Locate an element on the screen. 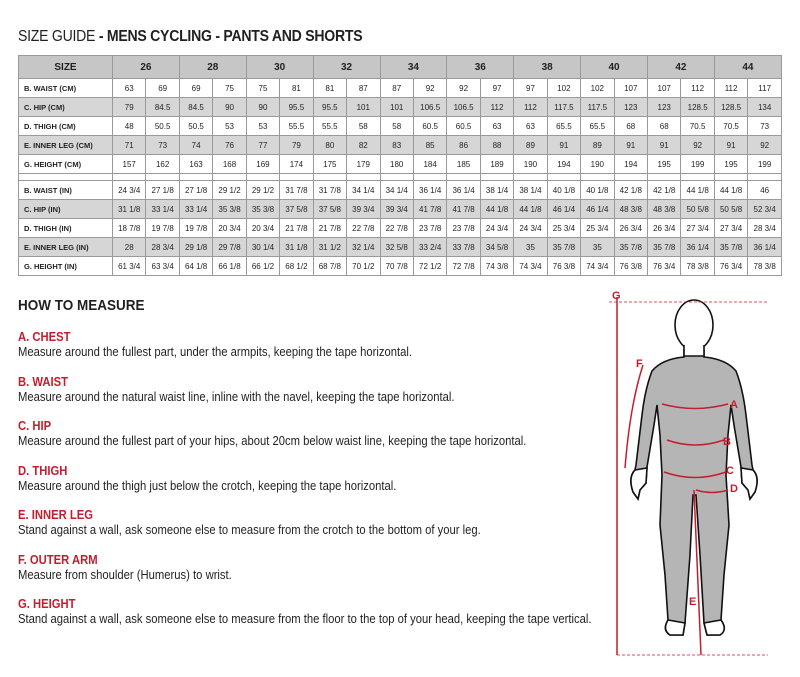  table-cell: 23 7/8 is located at coordinates (463, 228).